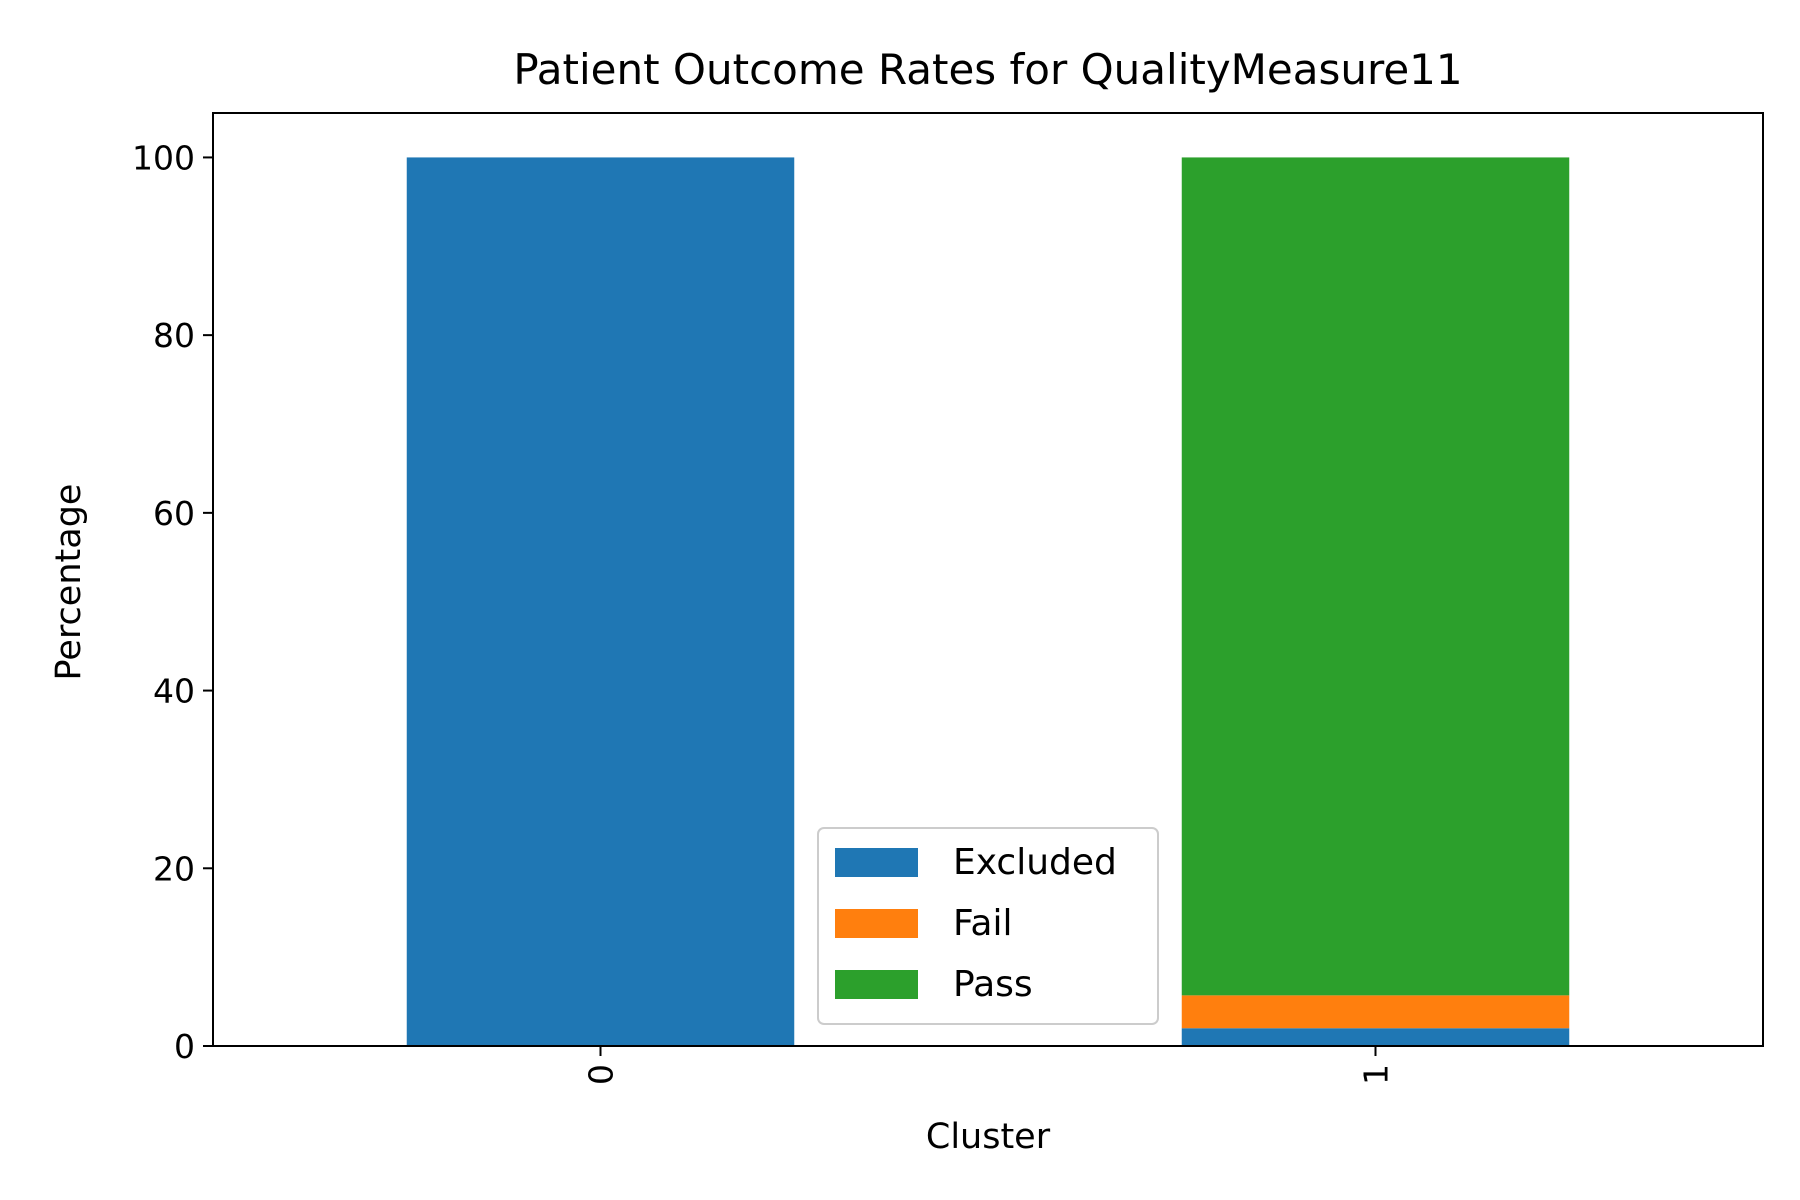  What do you see at coordinates (993, 984) in the screenshot?
I see `legend-label-pass: Pass` at bounding box center [993, 984].